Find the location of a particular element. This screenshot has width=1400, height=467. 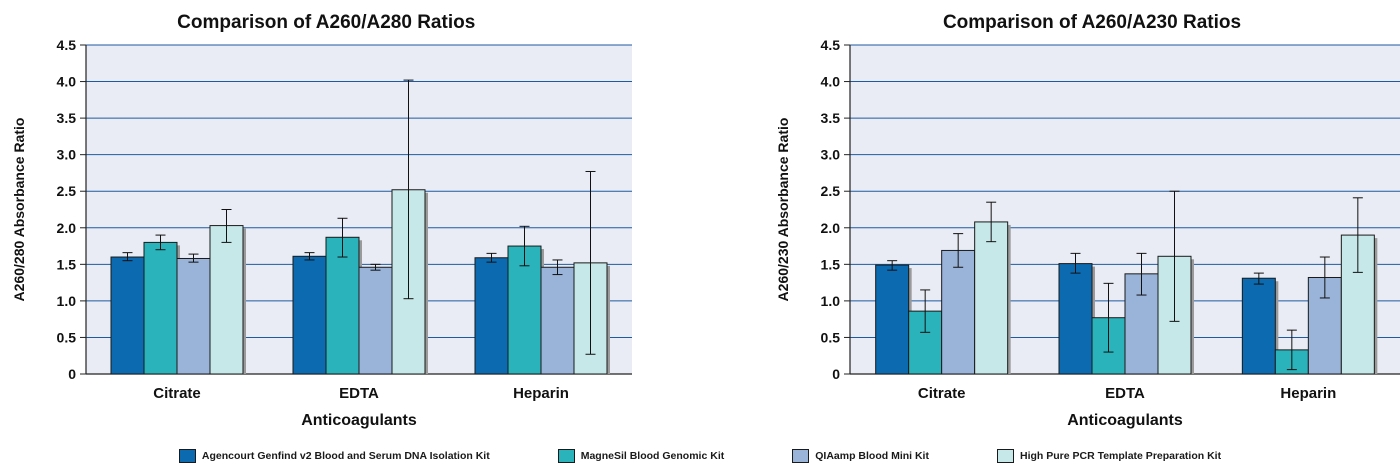

bar-edta-qiaamp is located at coordinates (375, 320).